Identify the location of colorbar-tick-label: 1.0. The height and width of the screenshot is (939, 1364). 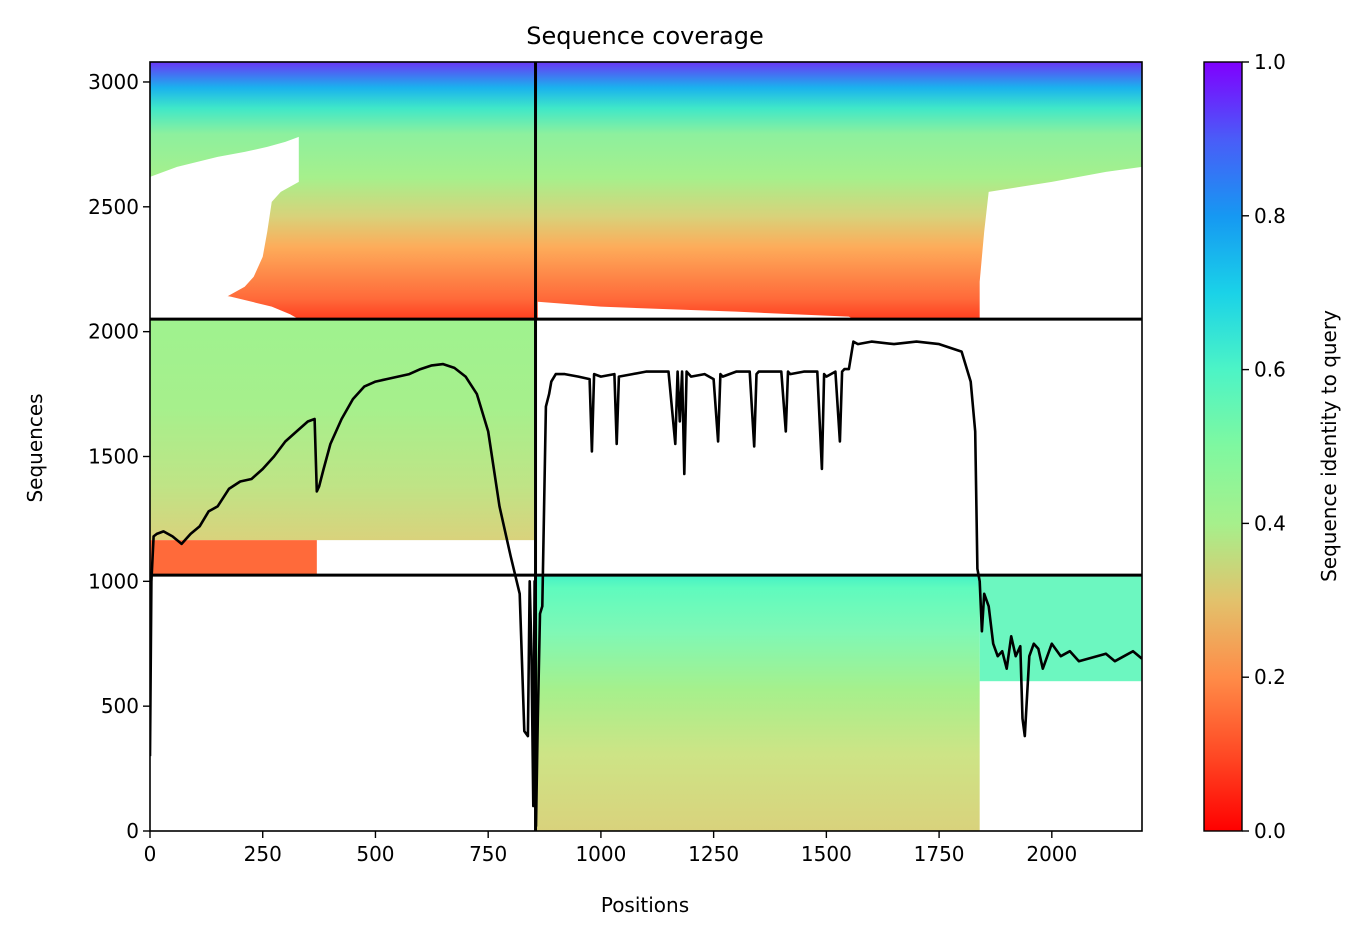
(1270, 62).